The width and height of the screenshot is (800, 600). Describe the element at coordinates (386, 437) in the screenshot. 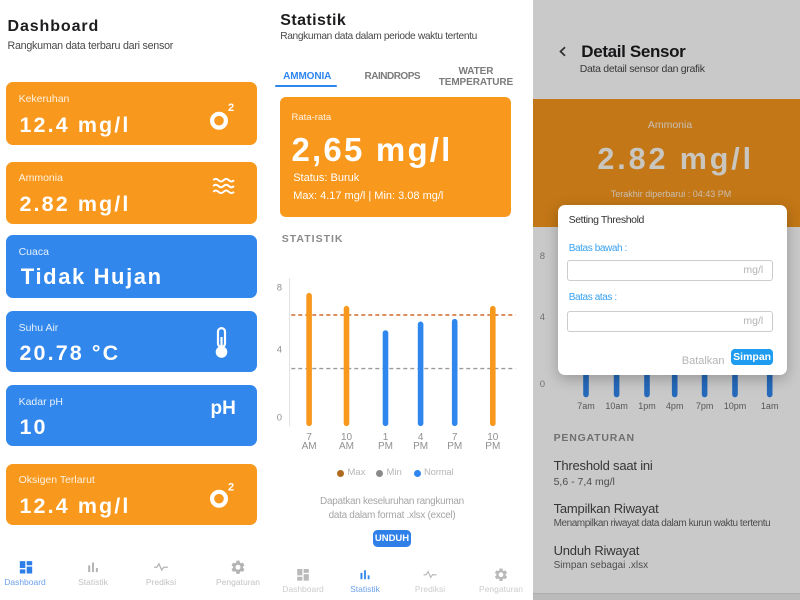

I see `svg-text: 1` at that location.